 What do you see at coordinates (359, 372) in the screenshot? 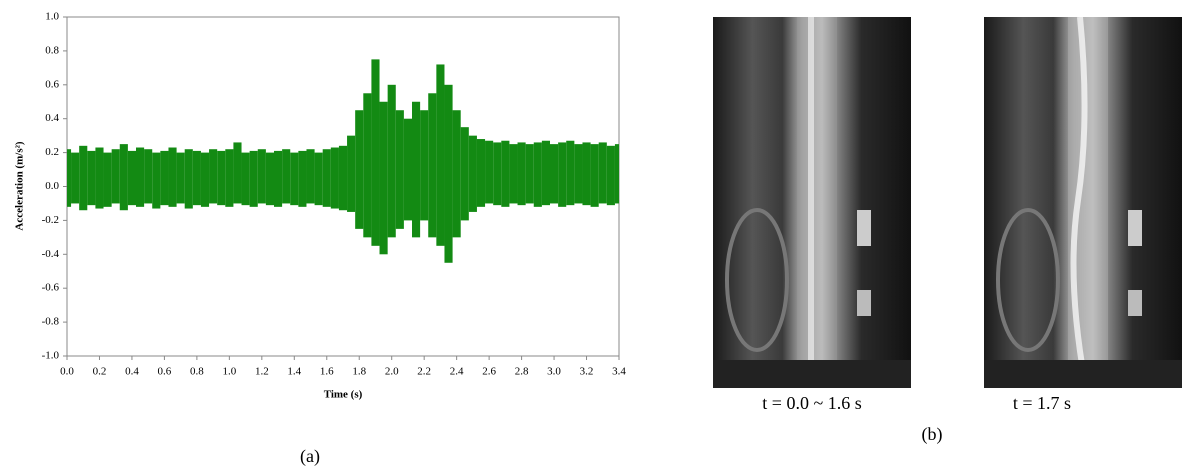
I see `x-tick-label: 1.8` at bounding box center [359, 372].